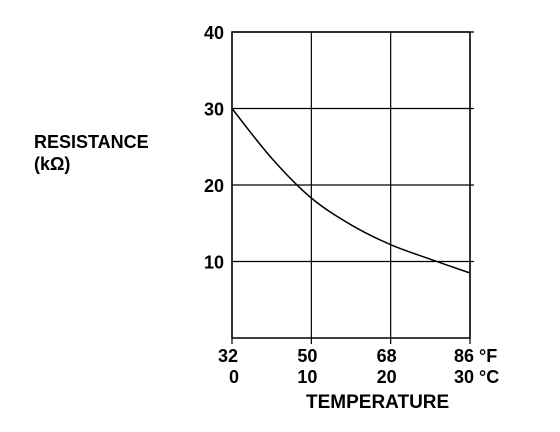 This screenshot has height=432, width=560. I want to click on y-axis-unit: (kΩ), so click(52, 164).